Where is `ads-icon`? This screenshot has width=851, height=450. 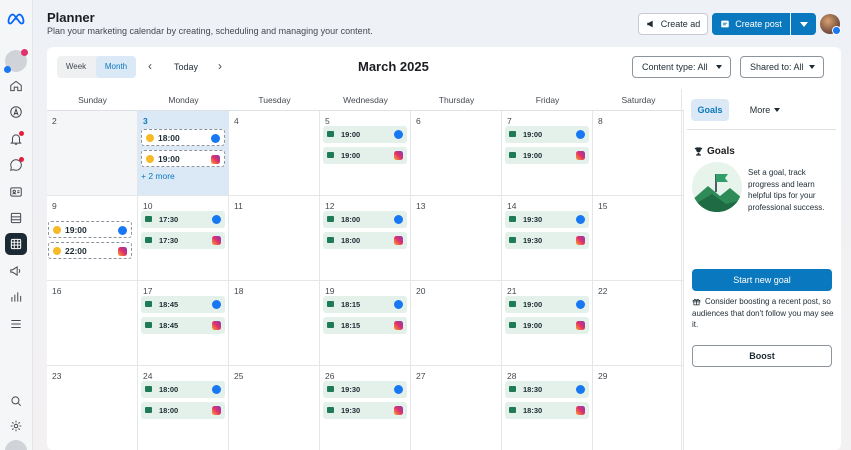
ads-icon is located at coordinates (16, 271).